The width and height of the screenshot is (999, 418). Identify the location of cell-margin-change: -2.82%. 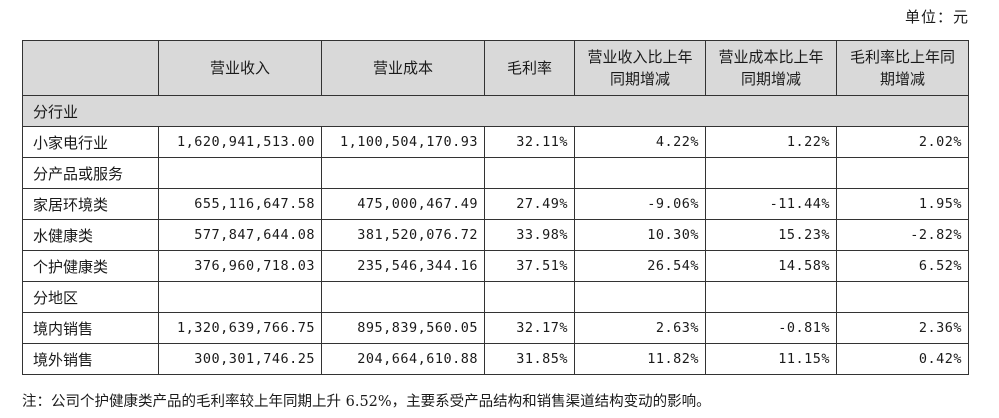
(902, 235).